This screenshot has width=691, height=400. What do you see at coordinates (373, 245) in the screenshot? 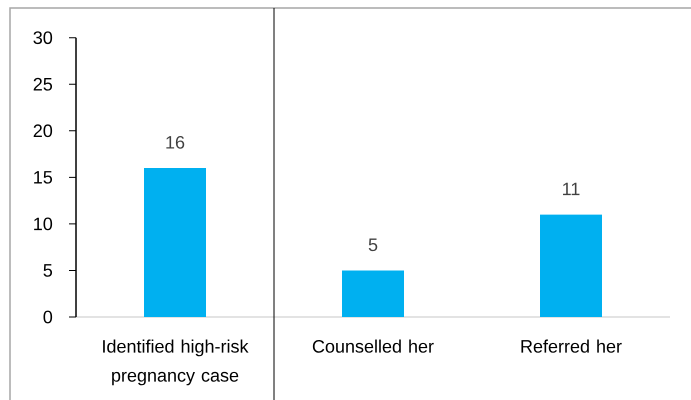
I see `data-label: 5` at bounding box center [373, 245].